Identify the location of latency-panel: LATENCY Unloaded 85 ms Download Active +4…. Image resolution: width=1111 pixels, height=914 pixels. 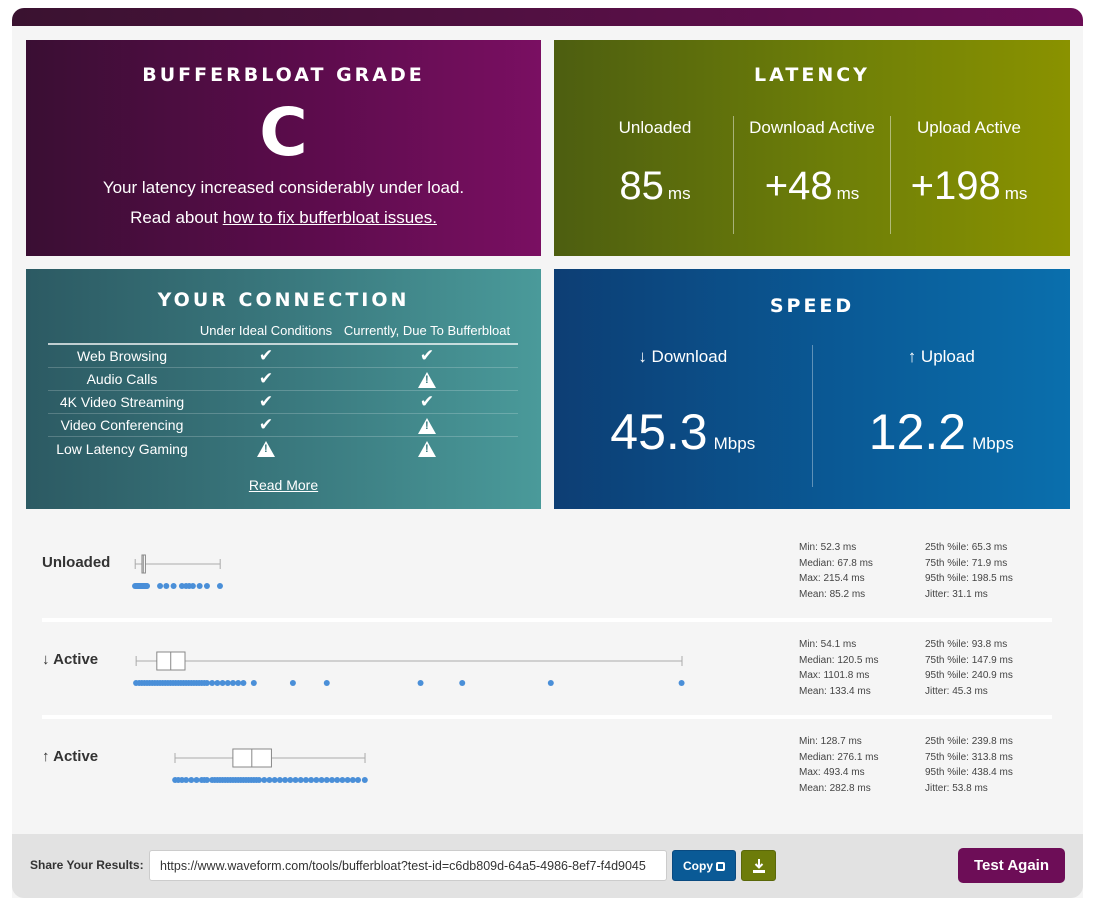
(812, 148).